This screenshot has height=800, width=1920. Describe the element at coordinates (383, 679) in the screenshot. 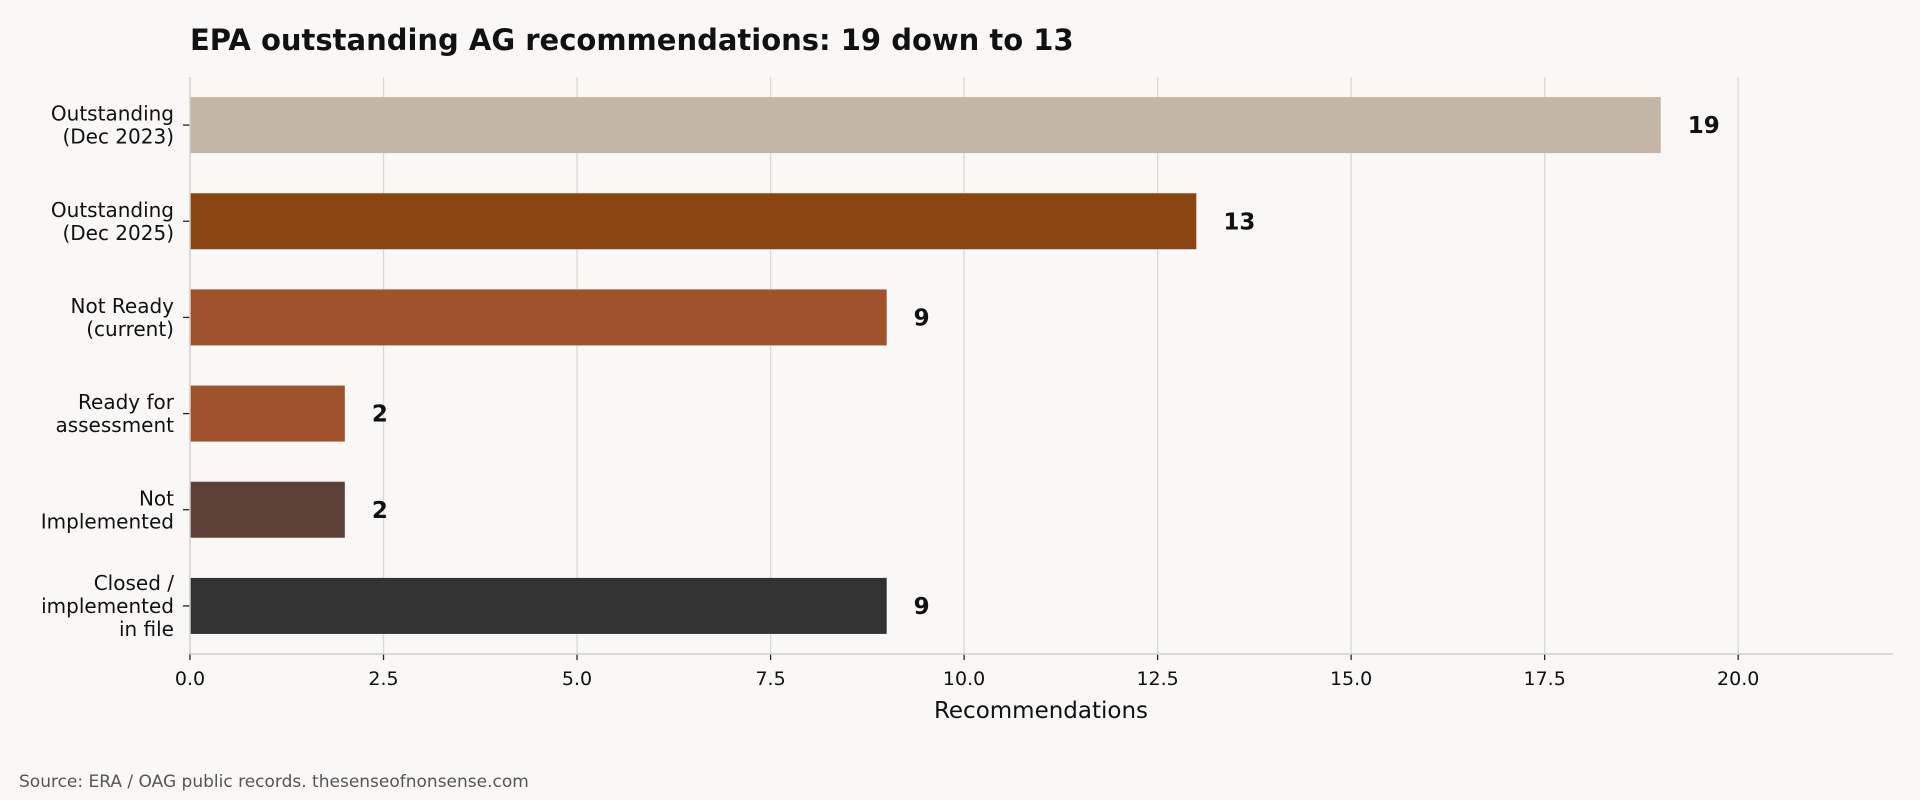

I see `x-tick-label: 2.5` at that location.